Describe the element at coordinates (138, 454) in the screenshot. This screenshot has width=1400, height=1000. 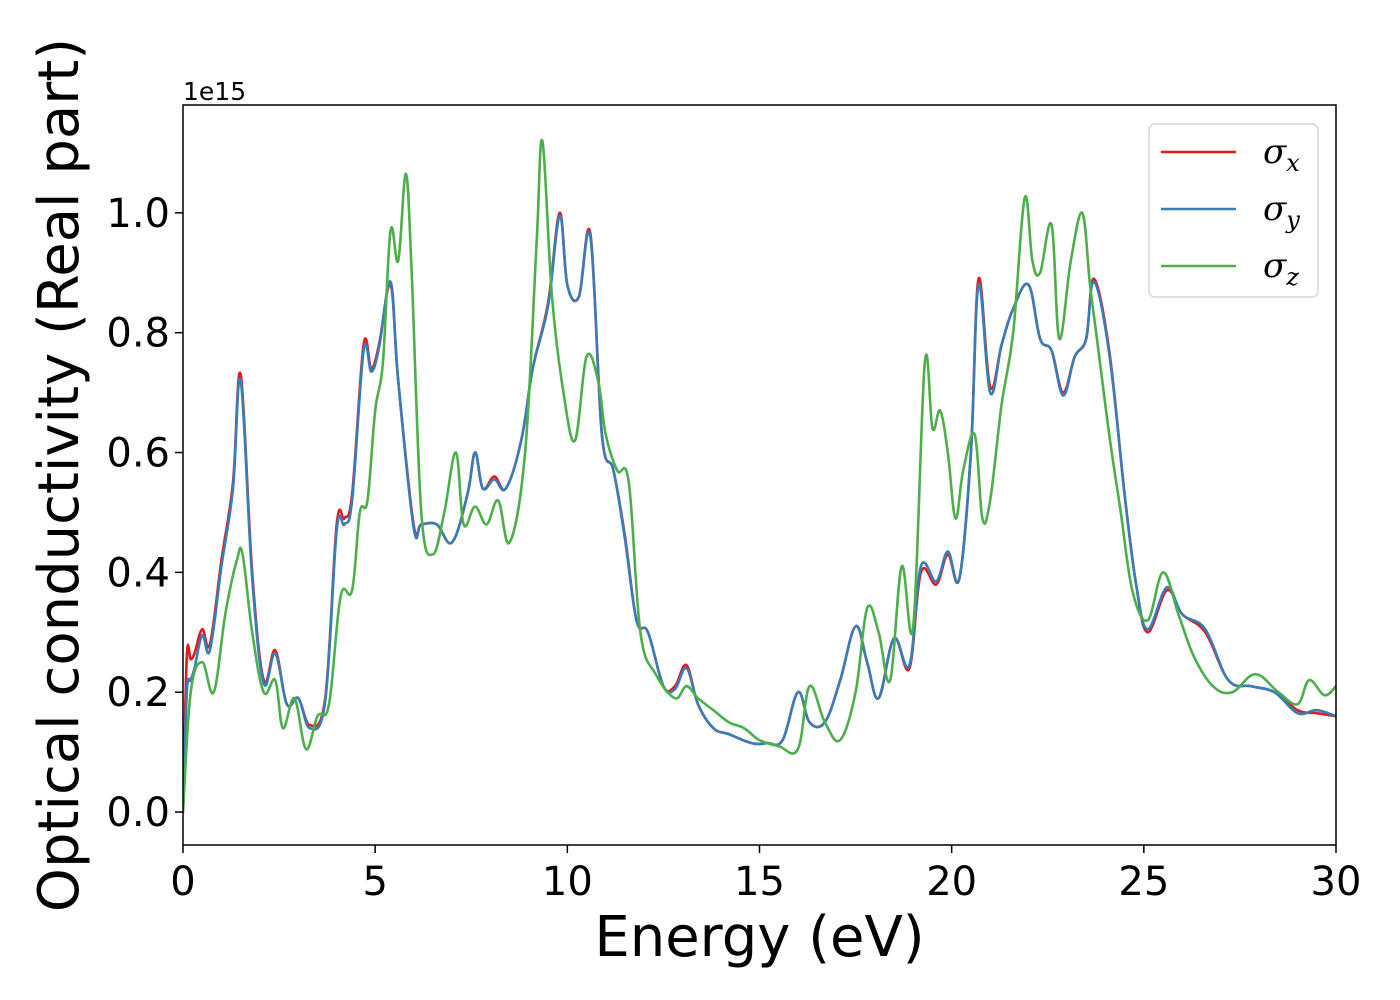
I see `y-tick-label: 0.6` at that location.